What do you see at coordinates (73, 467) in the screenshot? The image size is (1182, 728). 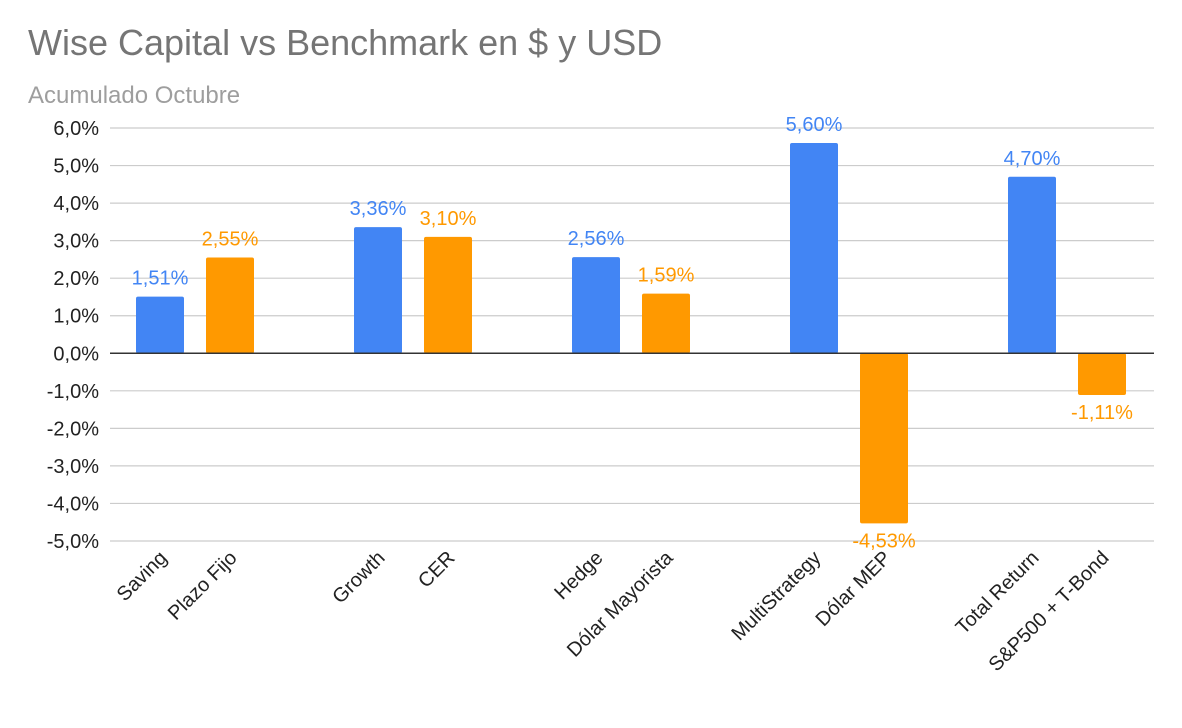 I see `y-tick-label: -3,0%` at bounding box center [73, 467].